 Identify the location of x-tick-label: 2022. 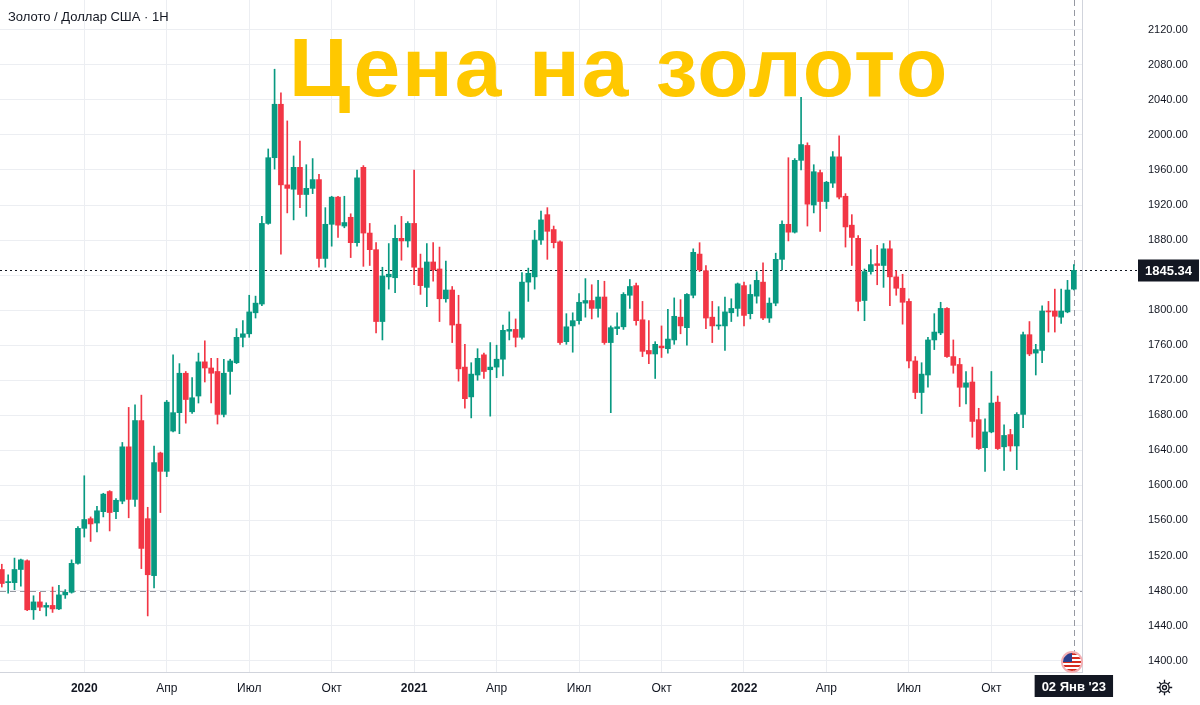
(744, 687).